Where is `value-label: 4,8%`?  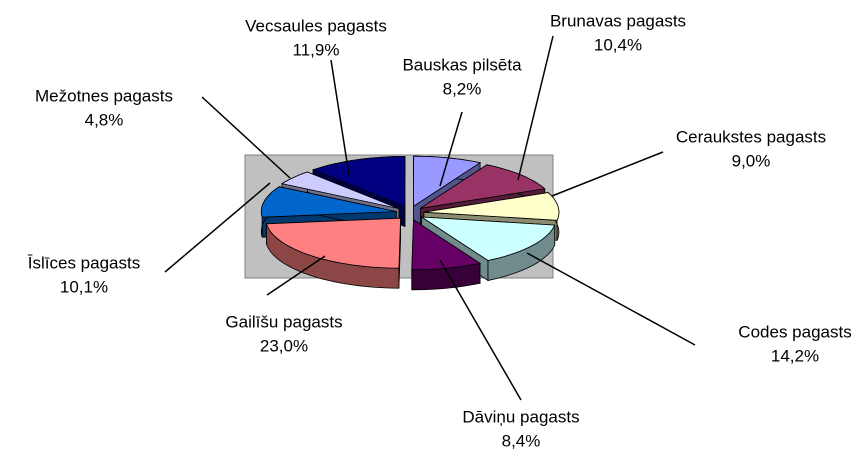 value-label: 4,8% is located at coordinates (104, 119).